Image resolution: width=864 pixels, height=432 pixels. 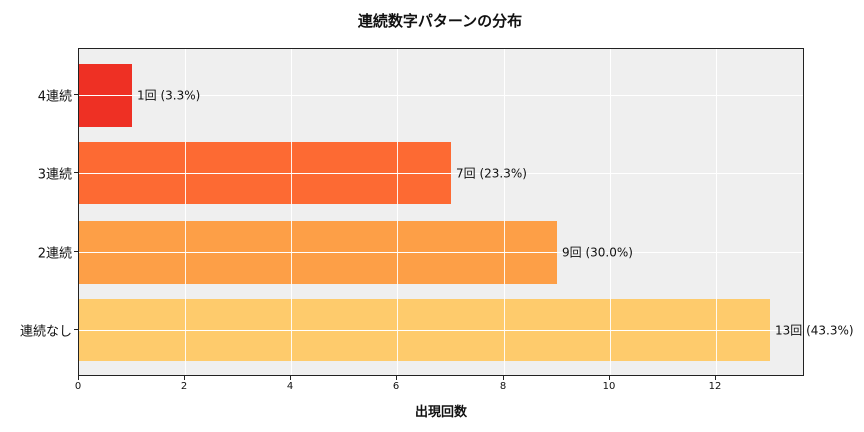 I want to click on bar-value-label: 9回 (30.0%), so click(x=597, y=252).